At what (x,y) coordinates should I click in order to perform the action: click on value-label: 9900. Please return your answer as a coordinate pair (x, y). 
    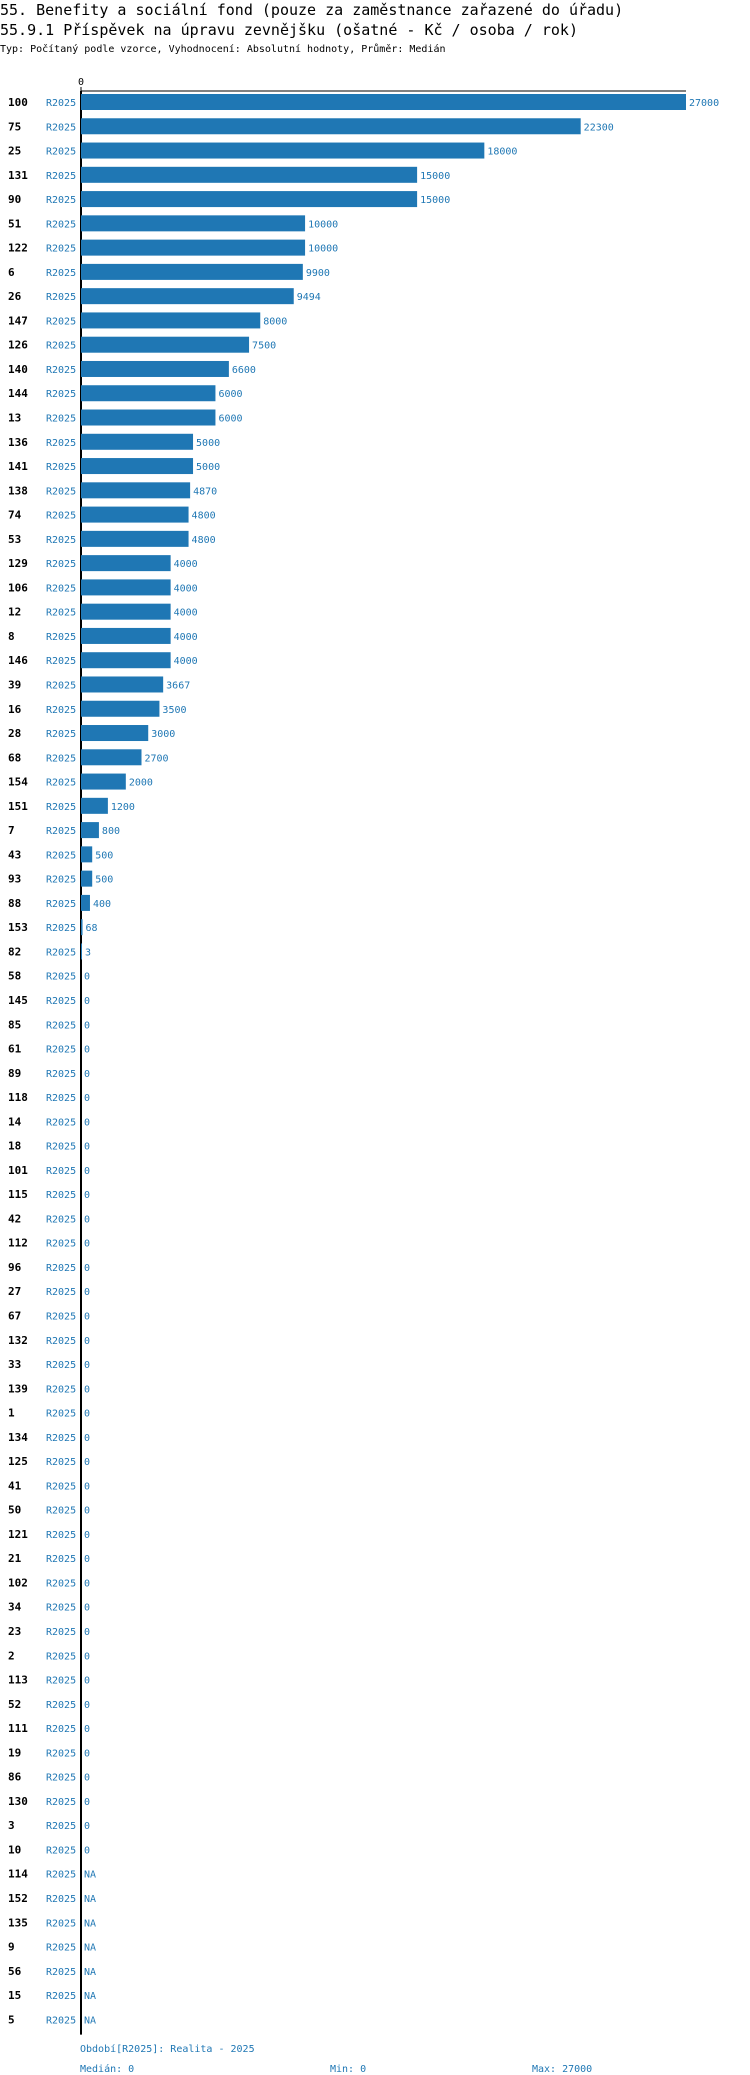
    Looking at the image, I should click on (318, 273).